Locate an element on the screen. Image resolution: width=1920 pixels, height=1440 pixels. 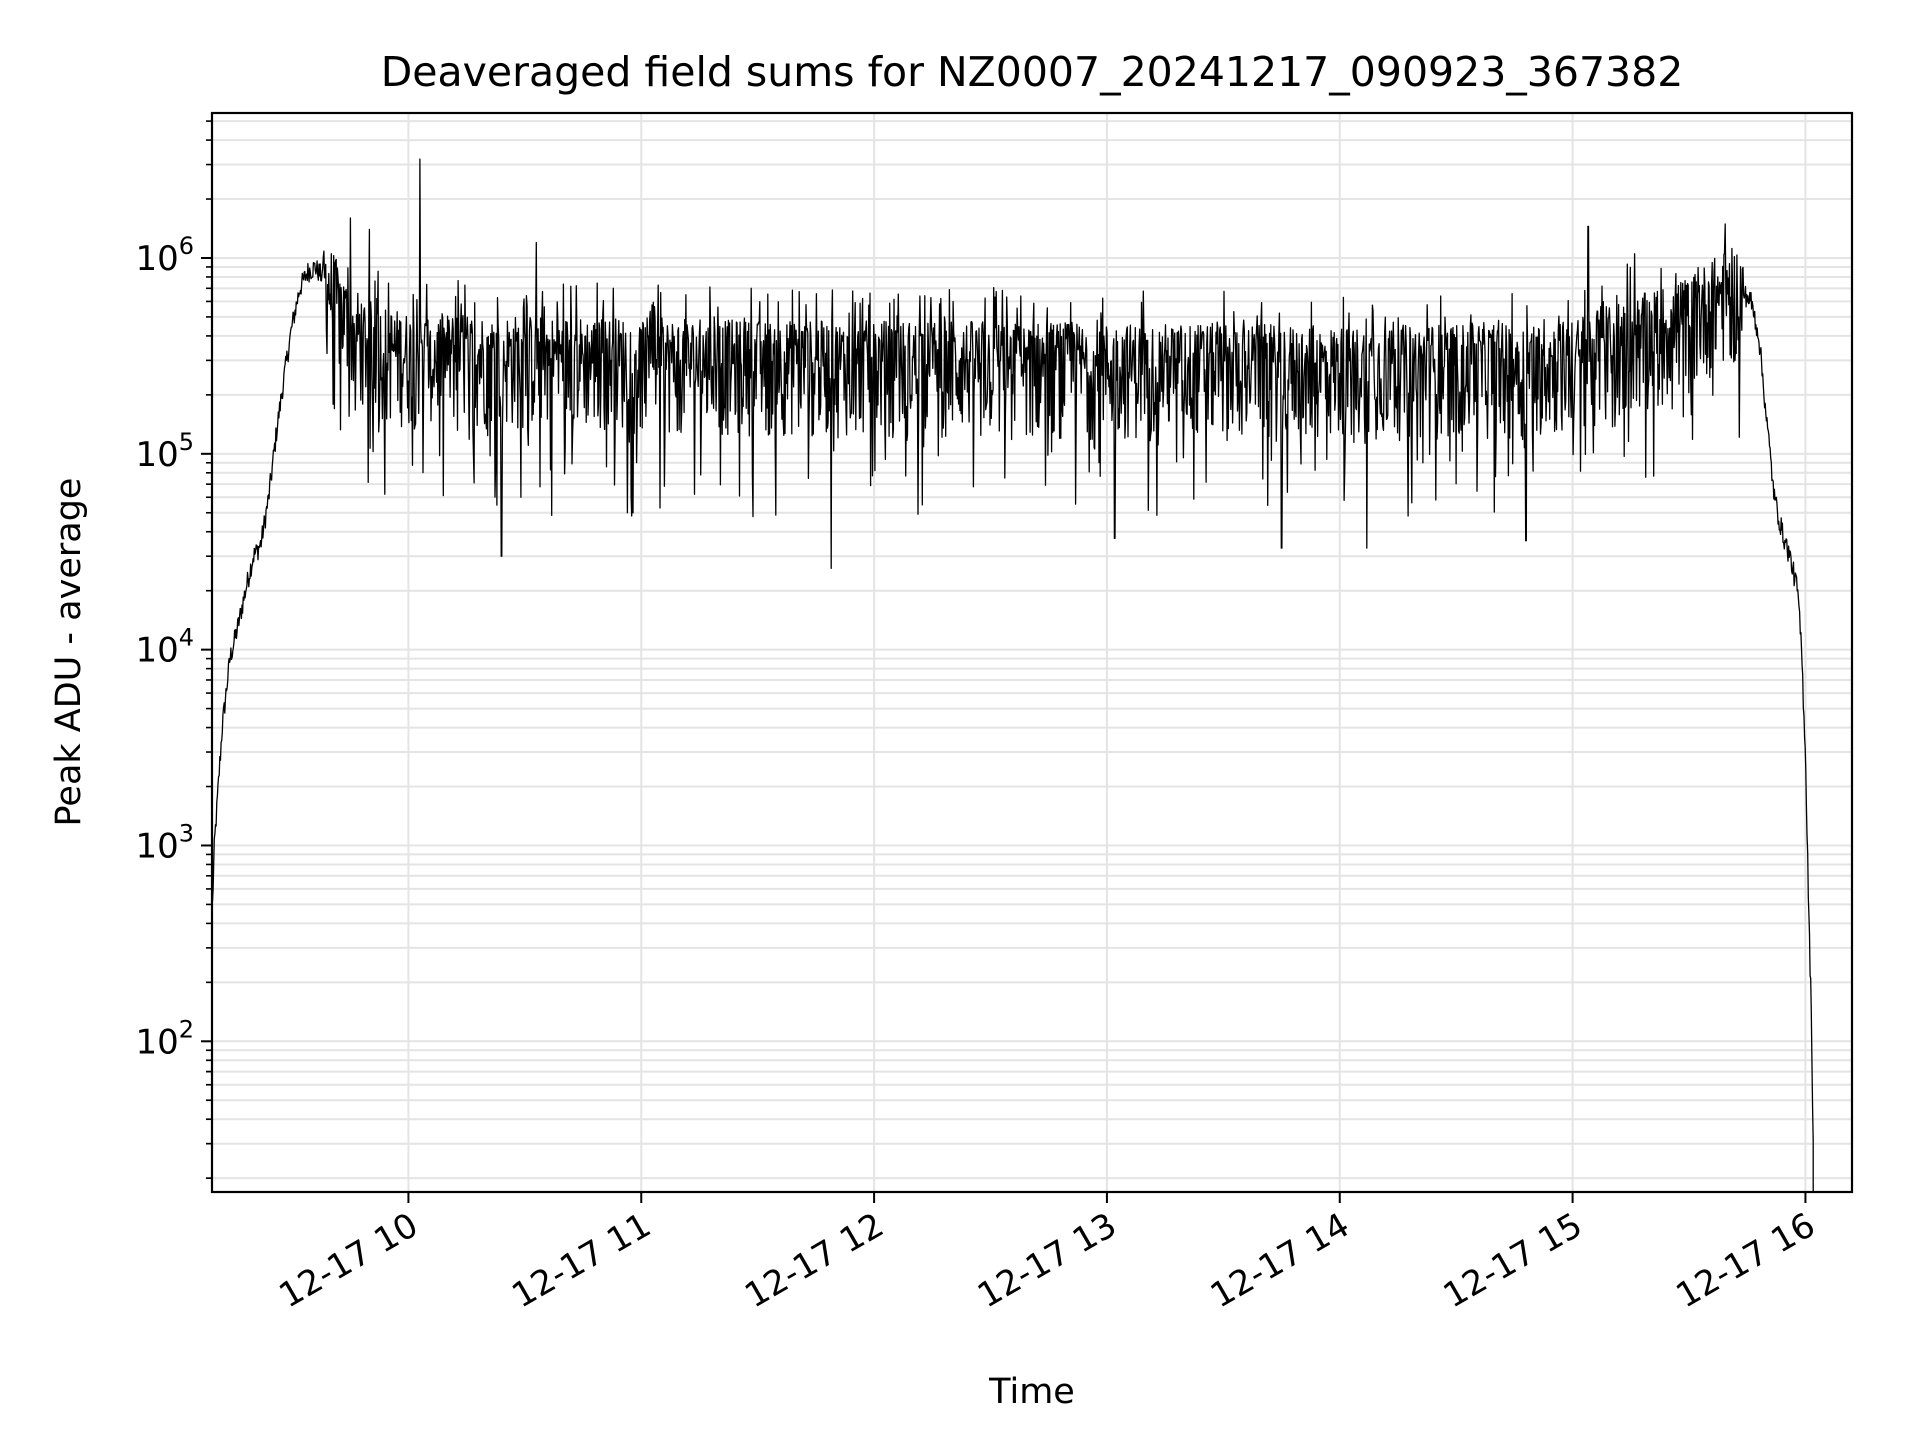
y-tick-label: 10⁵ is located at coordinates (164, 451).